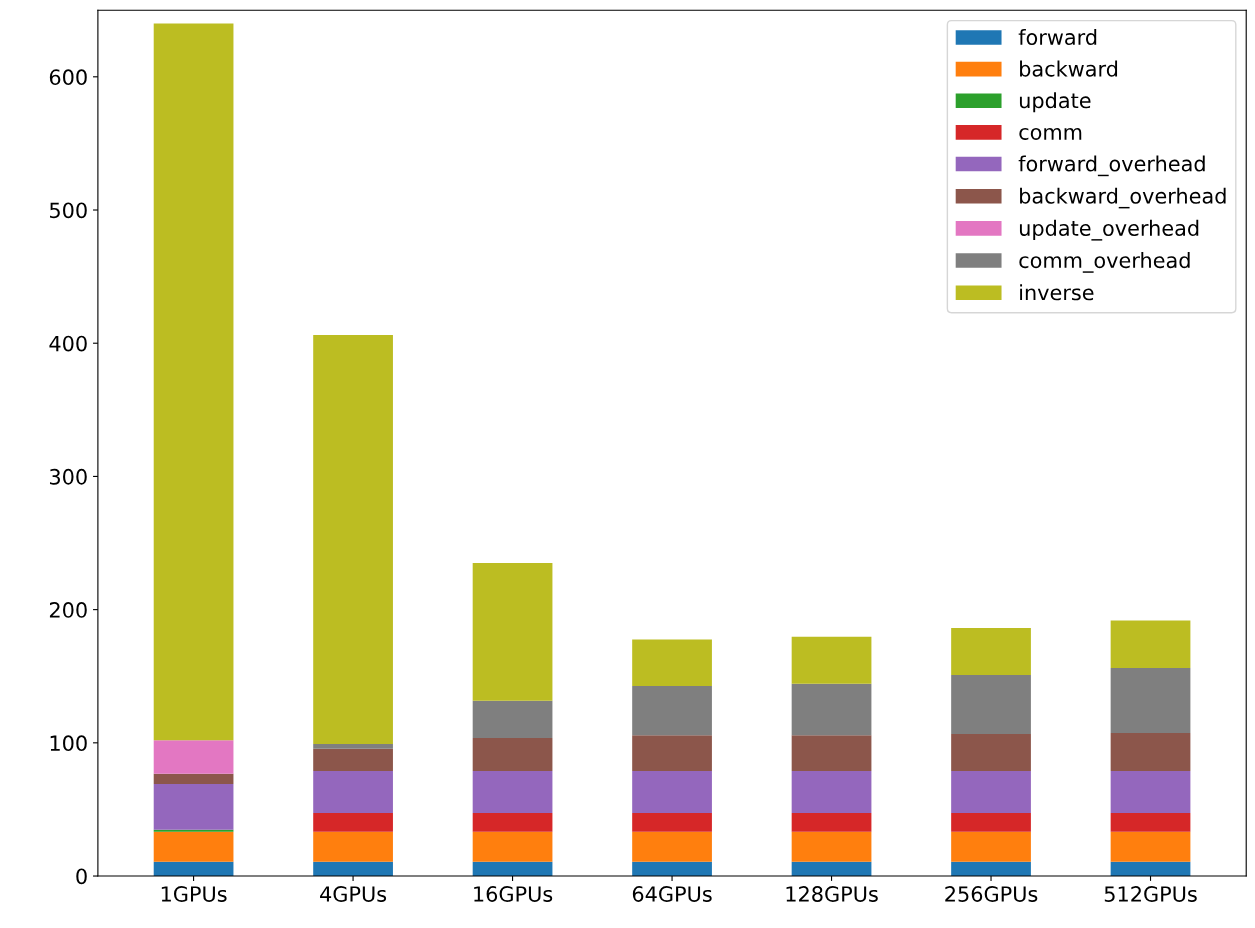 Image resolution: width=1255 pixels, height=928 pixels. Describe the element at coordinates (68, 343) in the screenshot. I see `y-tick-label: 400` at that location.